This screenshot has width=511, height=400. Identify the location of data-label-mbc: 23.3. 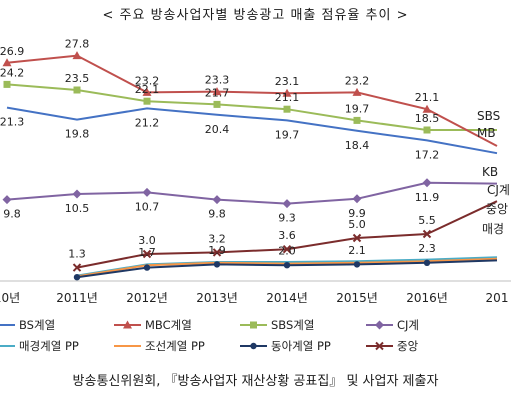
(217, 80).